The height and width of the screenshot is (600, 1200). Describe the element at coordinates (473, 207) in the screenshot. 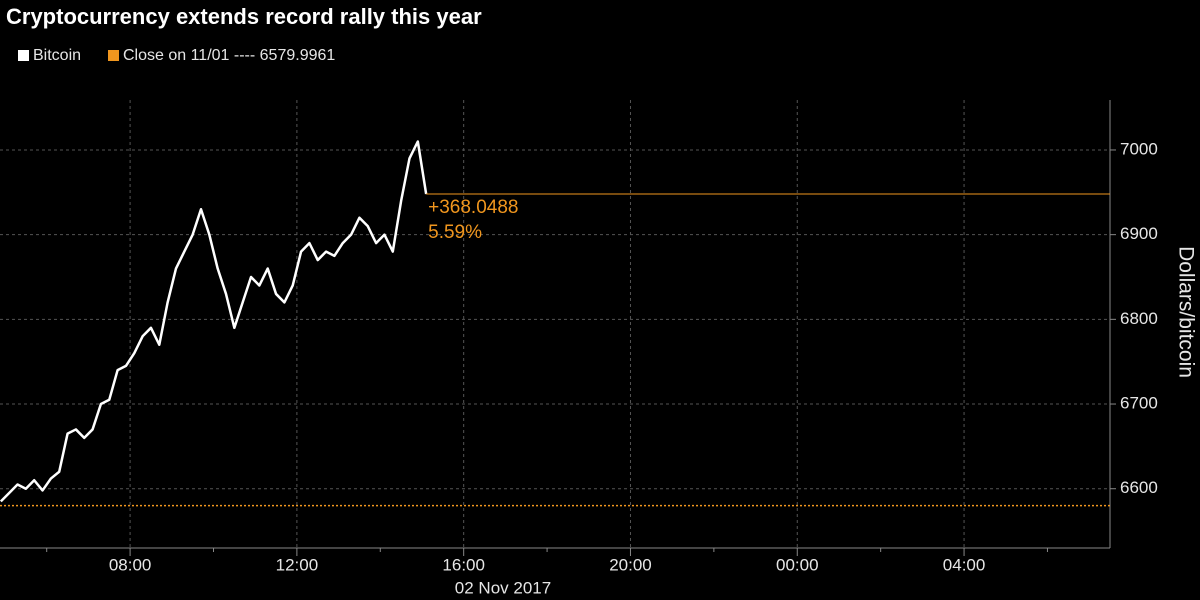

I see `annotation: +368.0488` at that location.